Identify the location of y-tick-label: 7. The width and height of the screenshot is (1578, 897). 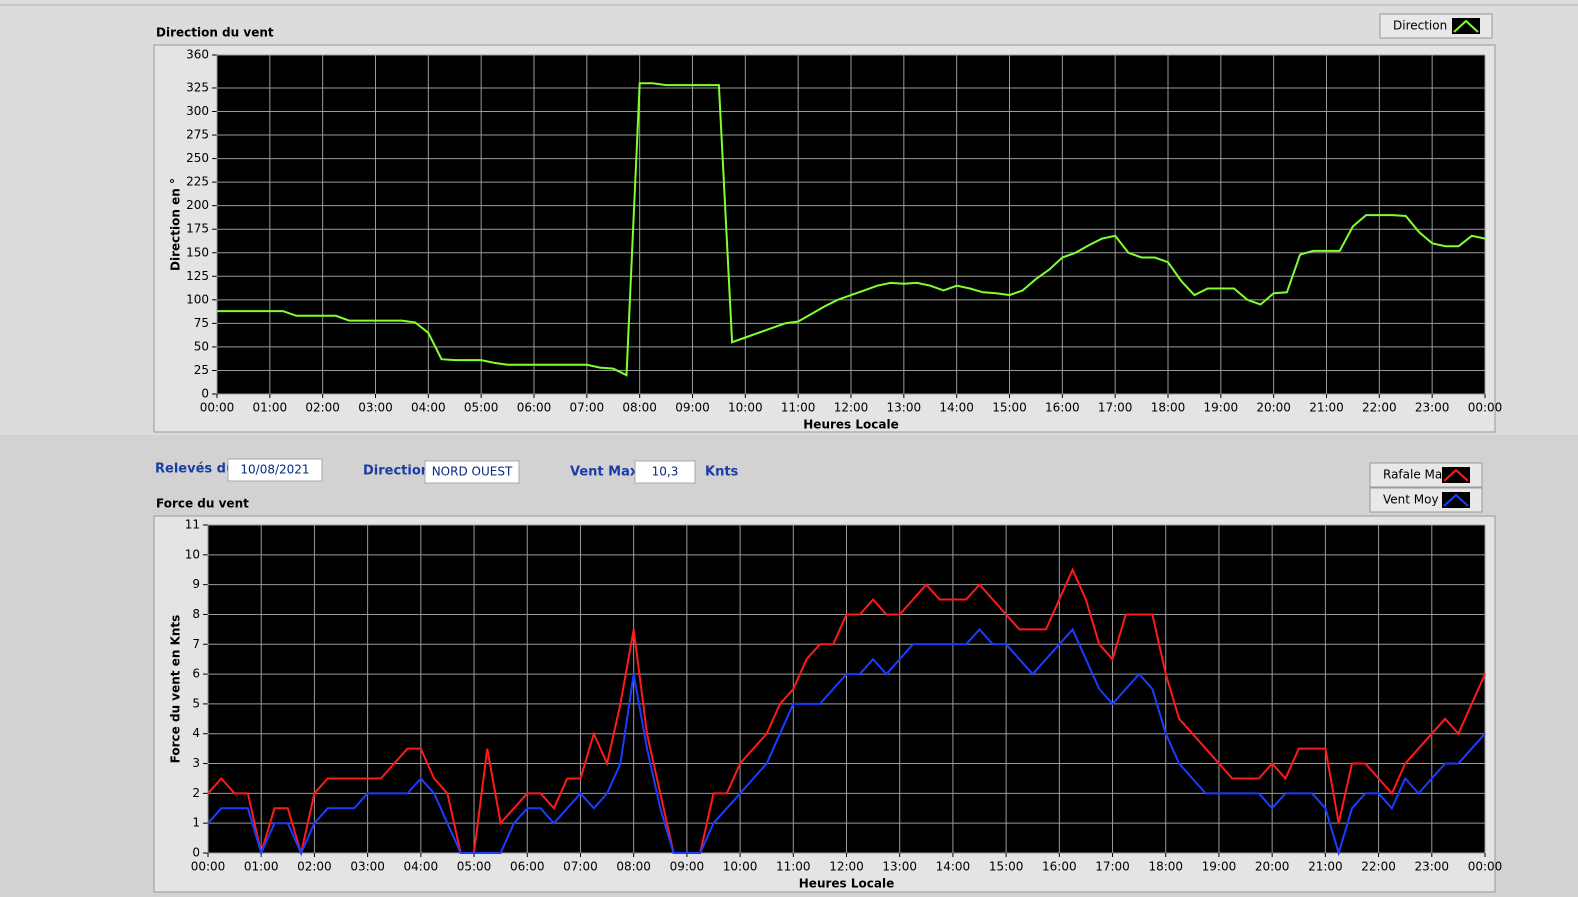
(196, 644).